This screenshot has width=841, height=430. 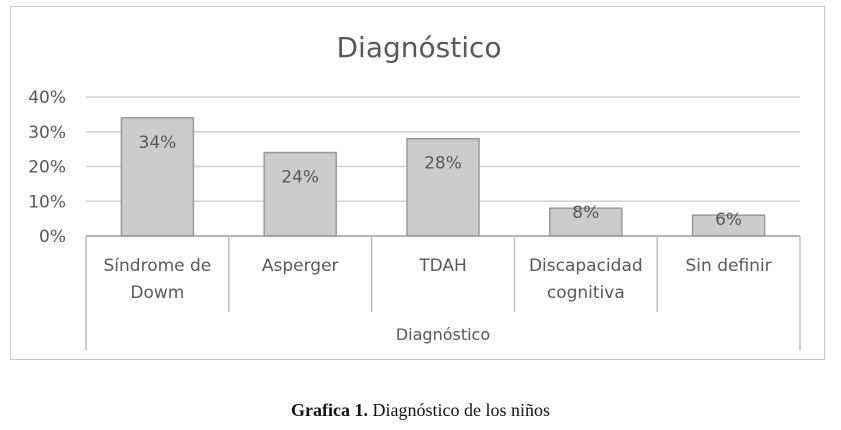 I want to click on category-label: cognitiva, so click(x=586, y=293).